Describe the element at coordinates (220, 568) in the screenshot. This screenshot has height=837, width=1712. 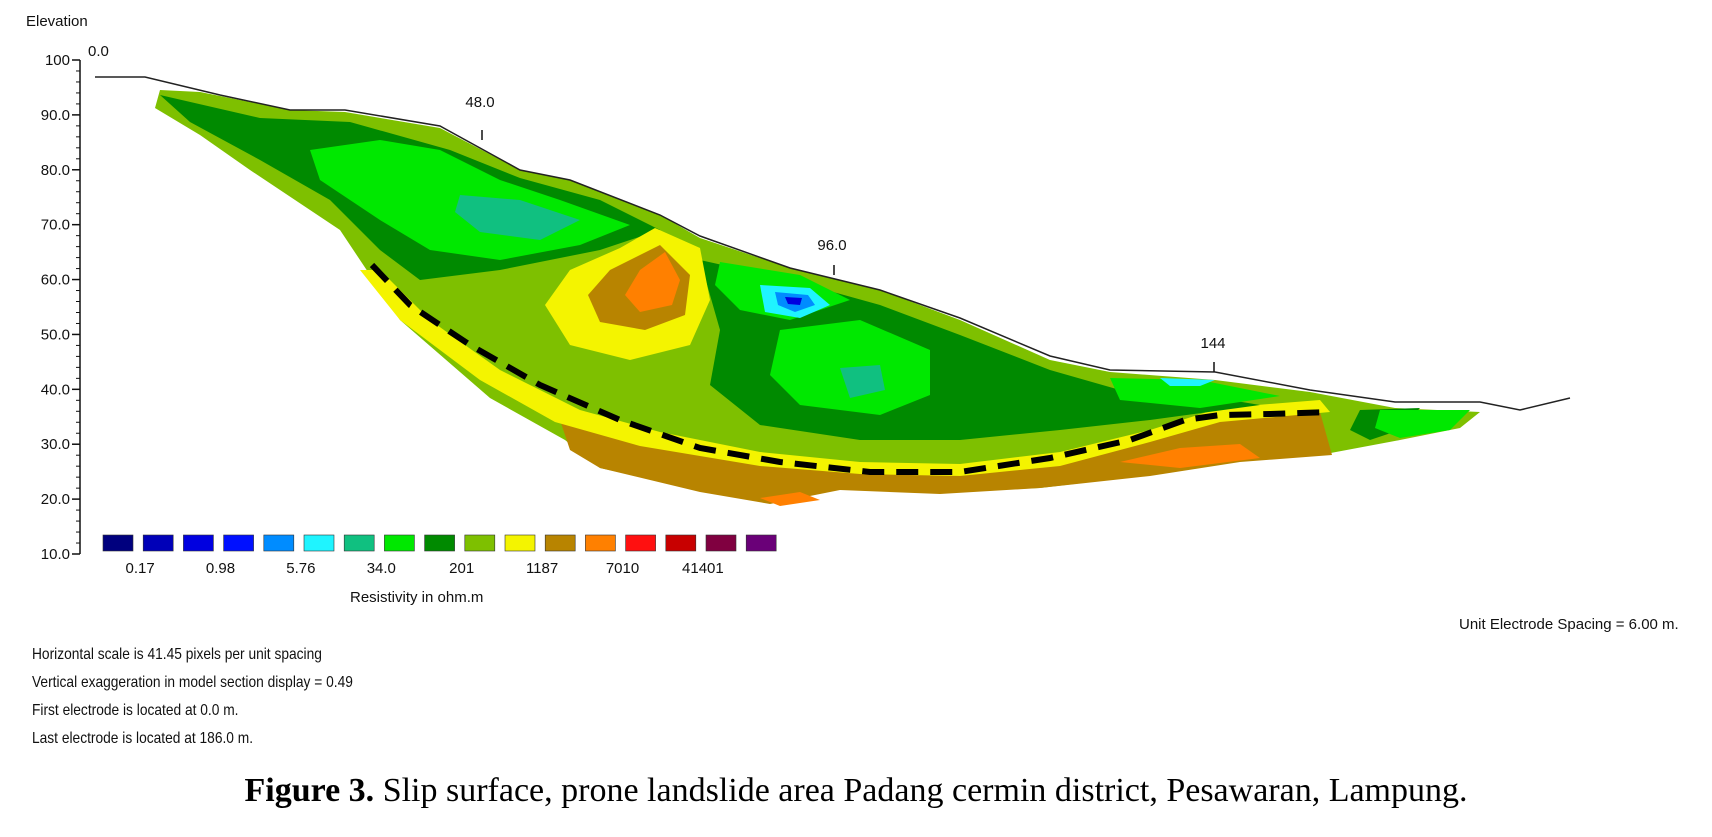
I see `colorbar-tick-label: 0.98` at that location.